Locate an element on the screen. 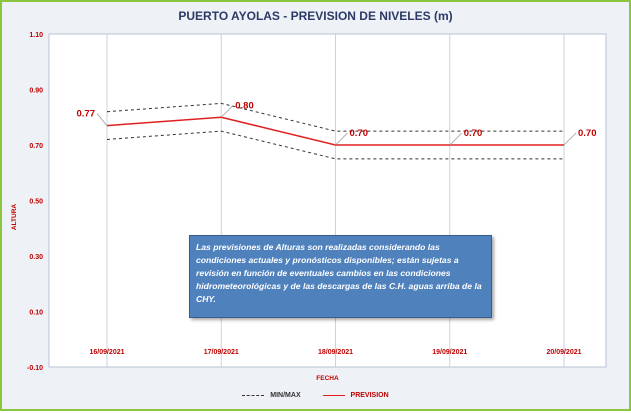  y-tick-label: 0.70 is located at coordinates (36, 146).